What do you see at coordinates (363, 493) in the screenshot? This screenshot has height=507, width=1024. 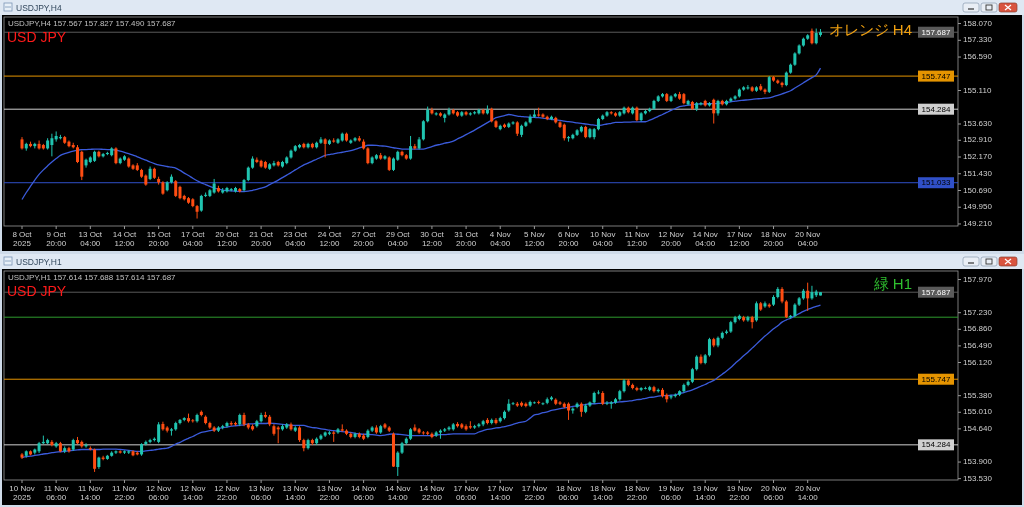 I see `x-tick-label: 14 Nov 06:00` at bounding box center [363, 493].